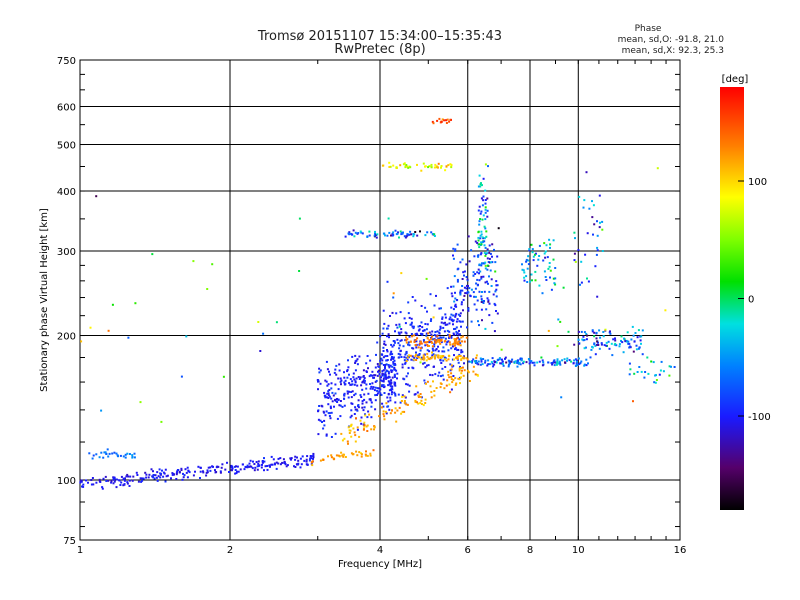  I want to click on chart-title: Tromsø 20151107 15:34:00–15:35:43, so click(379, 36).